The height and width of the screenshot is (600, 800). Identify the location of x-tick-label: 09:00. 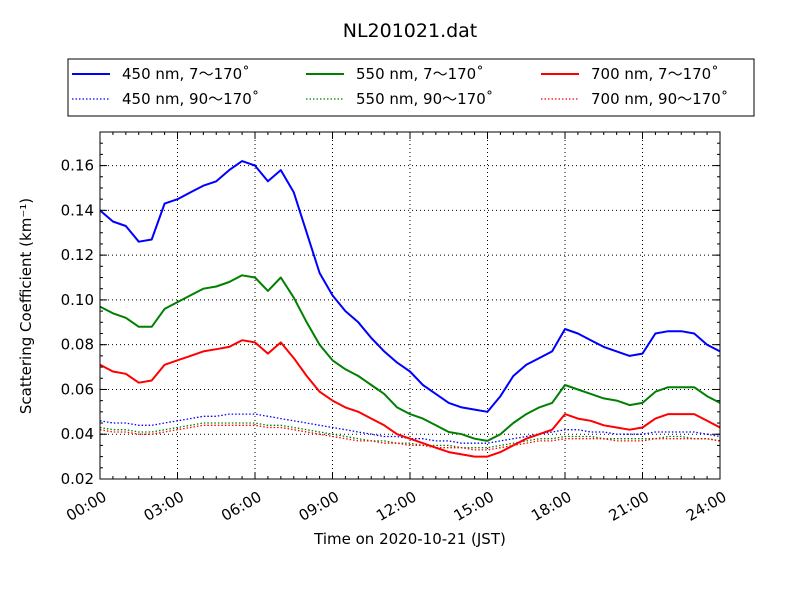
(319, 506).